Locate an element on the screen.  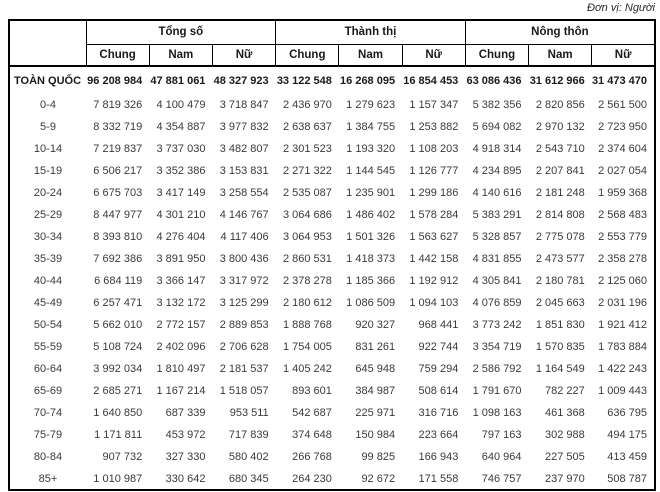
value-cell: 6 257 471 is located at coordinates (118, 303).